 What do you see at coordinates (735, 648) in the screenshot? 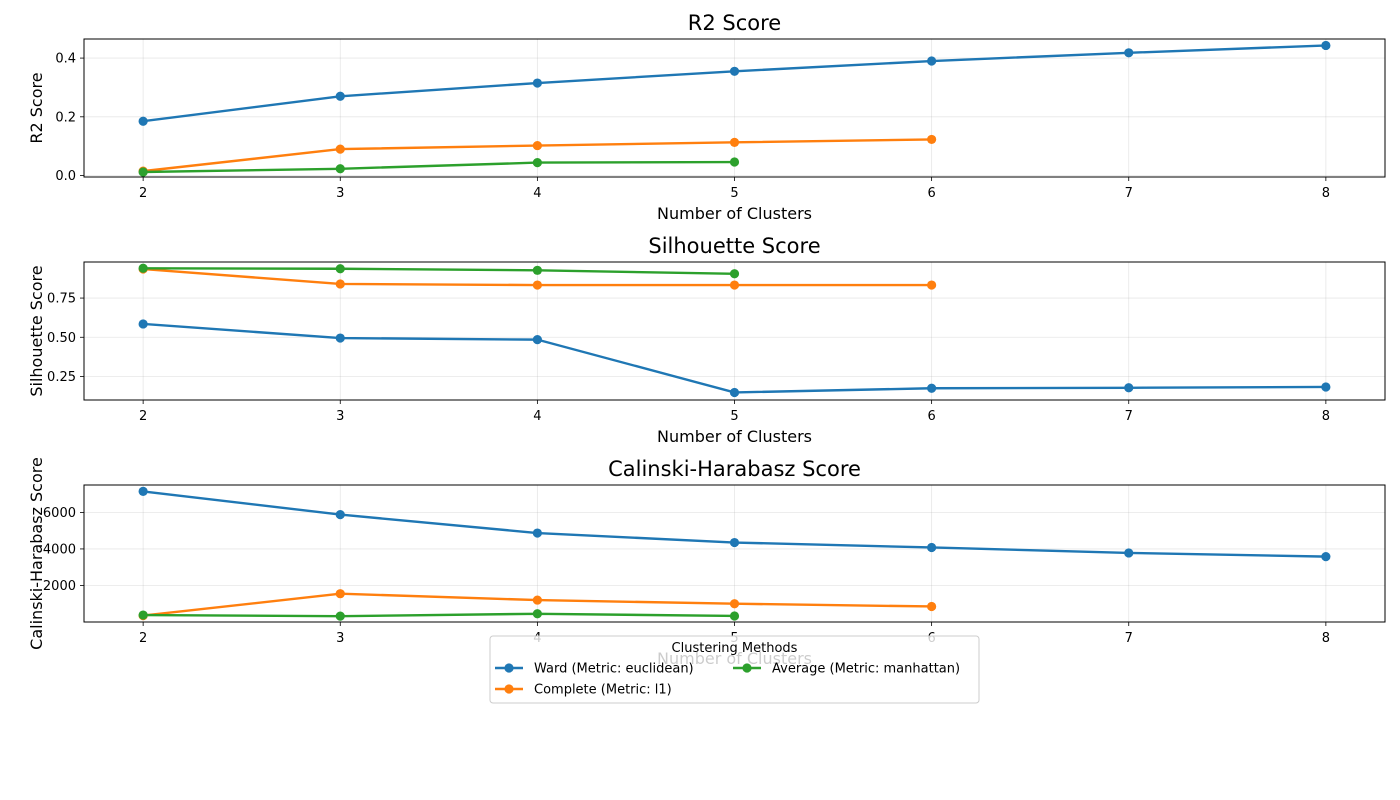
I see `legend-title: Clustering Methods` at bounding box center [735, 648].